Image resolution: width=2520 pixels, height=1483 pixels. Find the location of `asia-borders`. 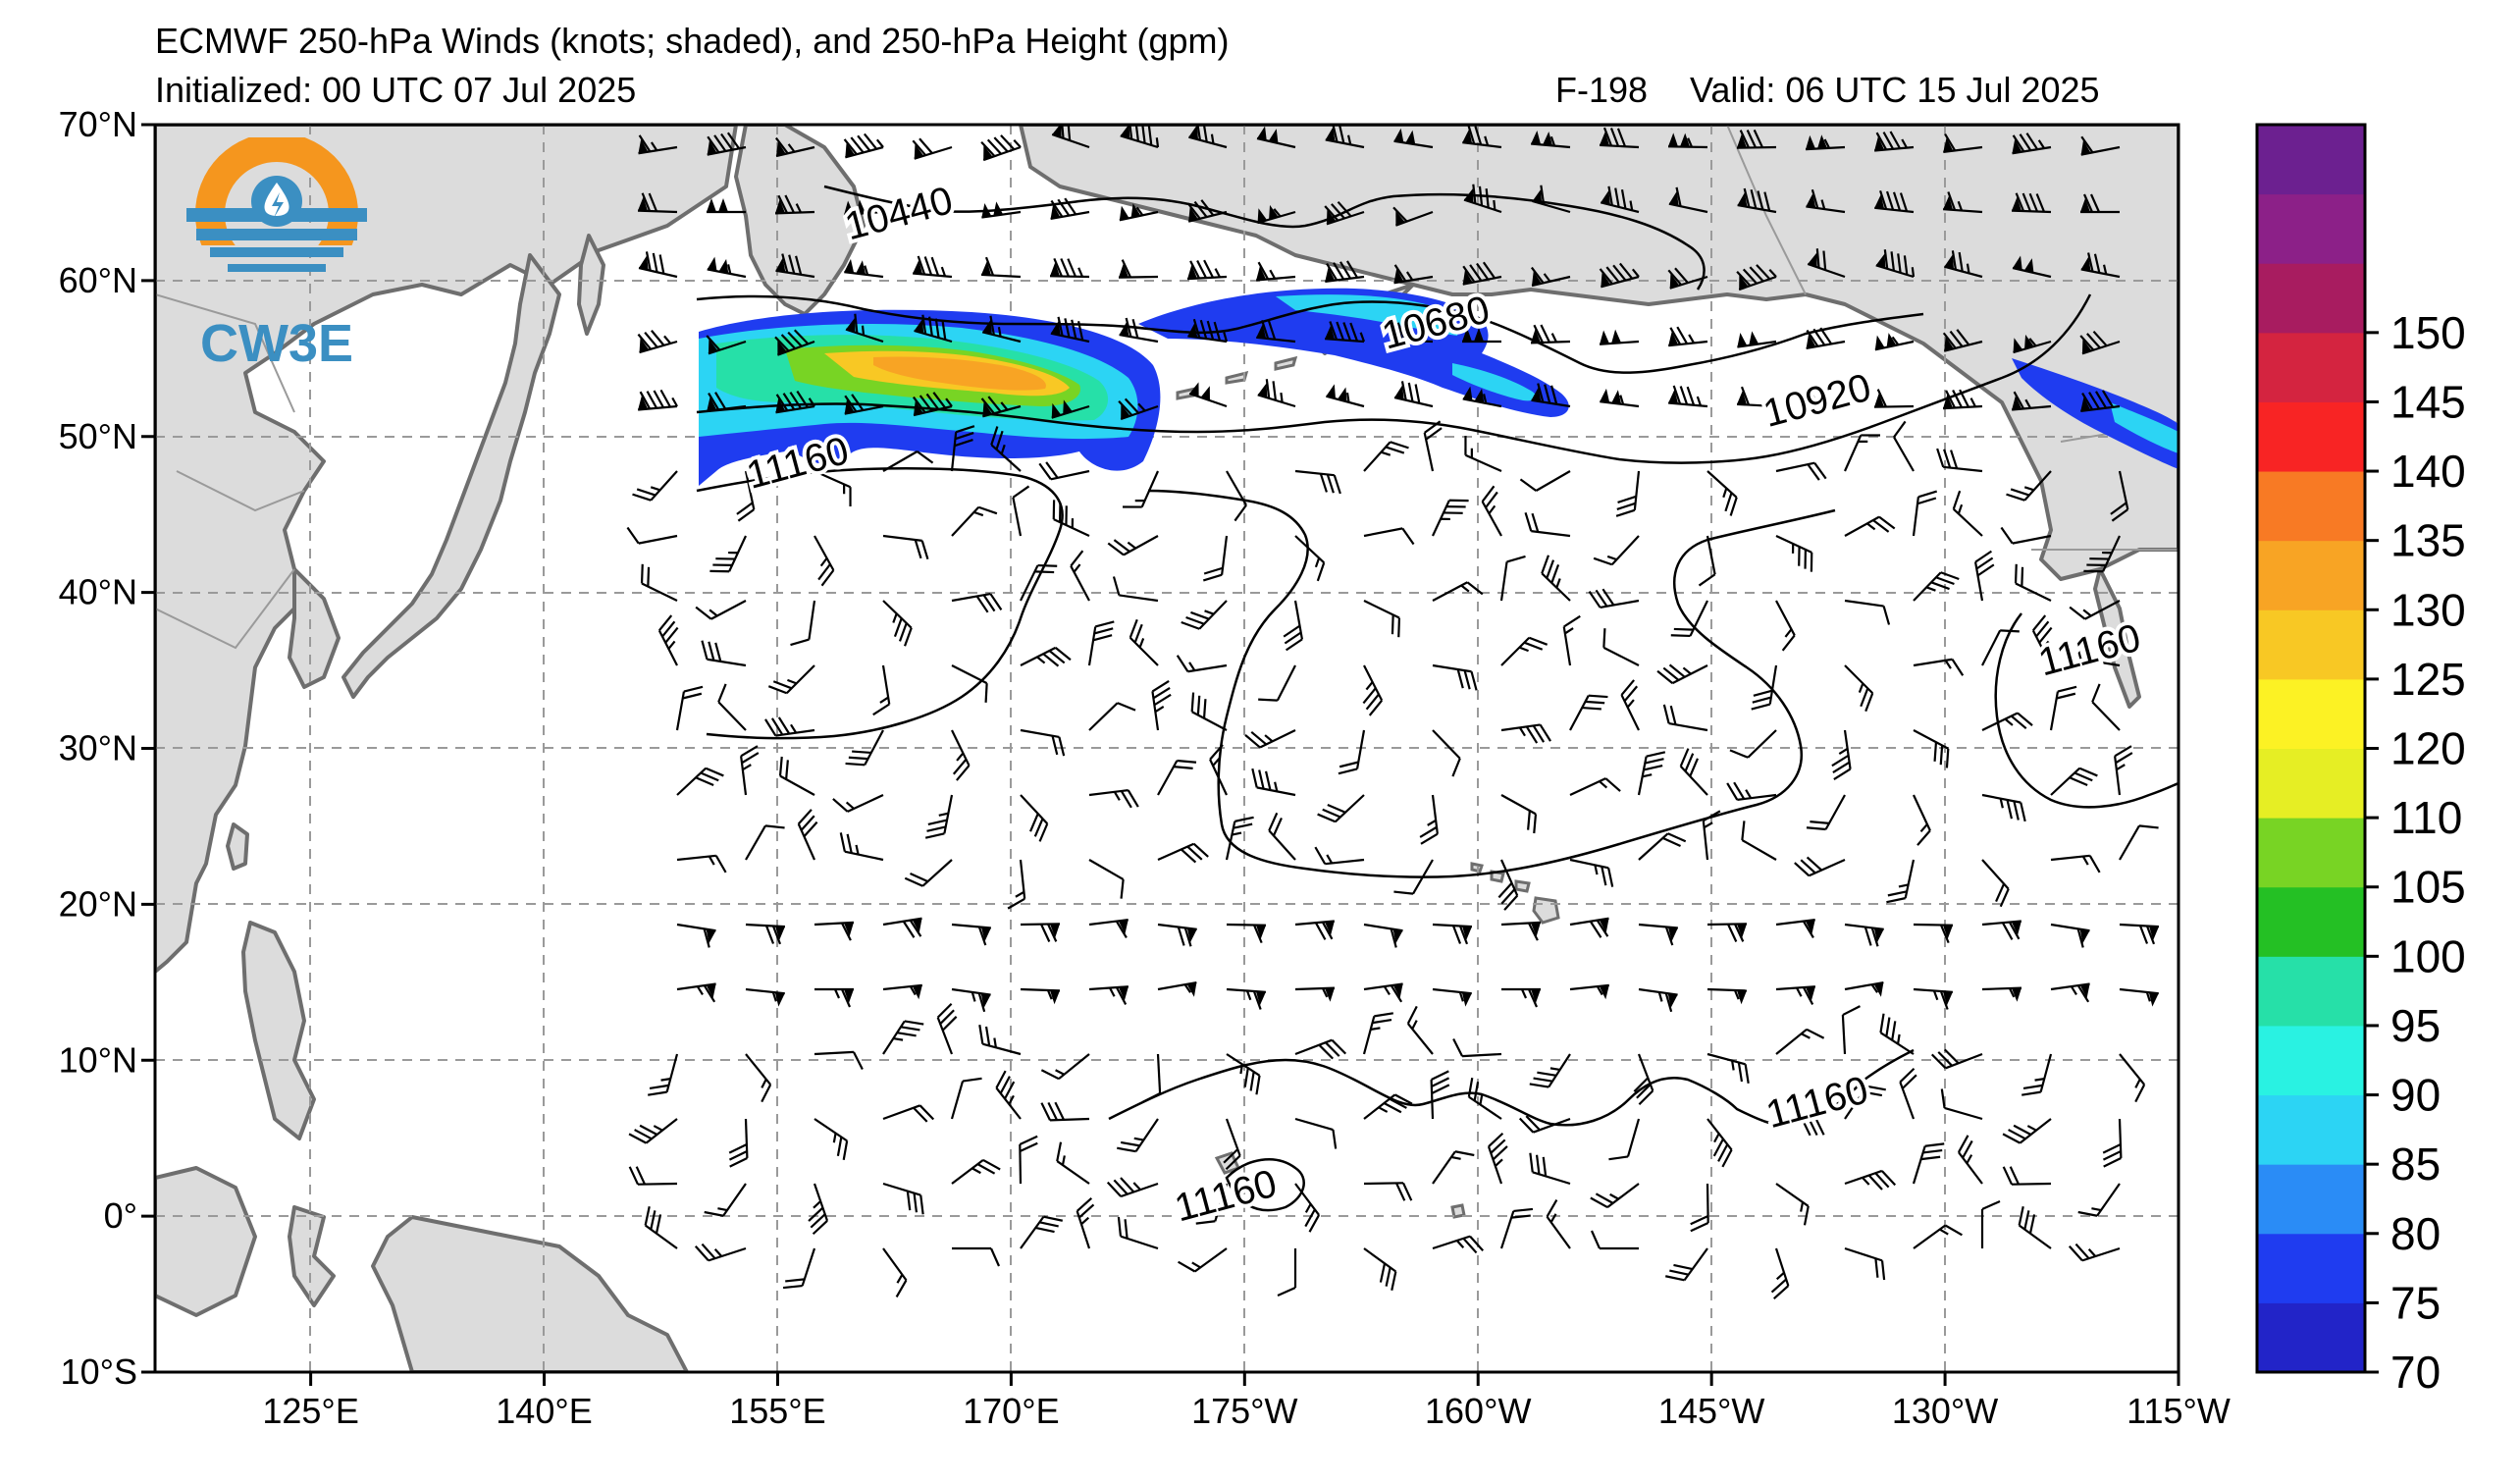

asia-borders is located at coordinates (230, 472).